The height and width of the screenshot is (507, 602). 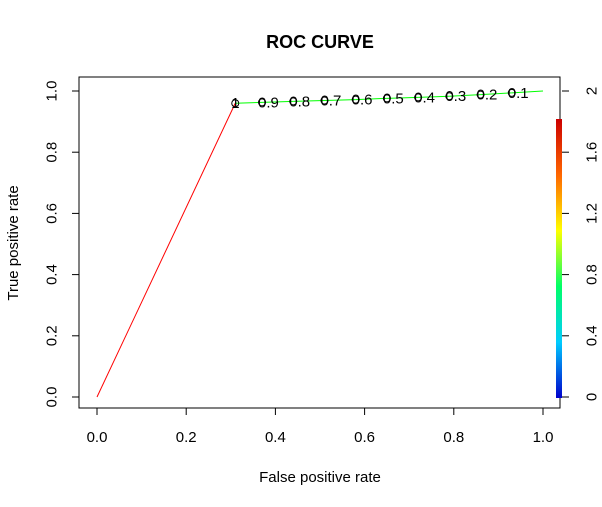 I want to click on x-axis-label: False positive rate, so click(x=320, y=477).